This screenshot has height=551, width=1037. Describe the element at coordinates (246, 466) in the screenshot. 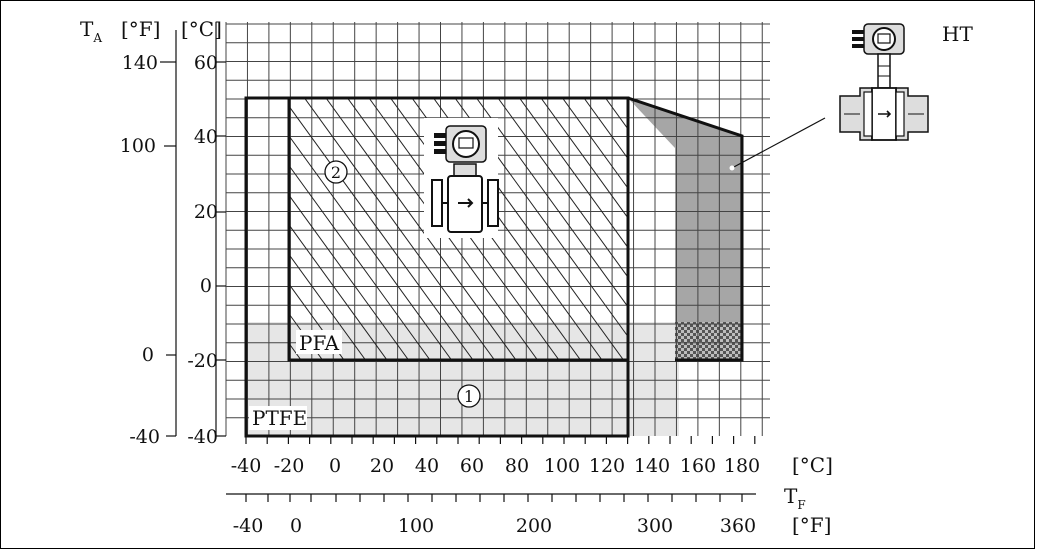

I see `fluid-tick-c-label: -40` at that location.